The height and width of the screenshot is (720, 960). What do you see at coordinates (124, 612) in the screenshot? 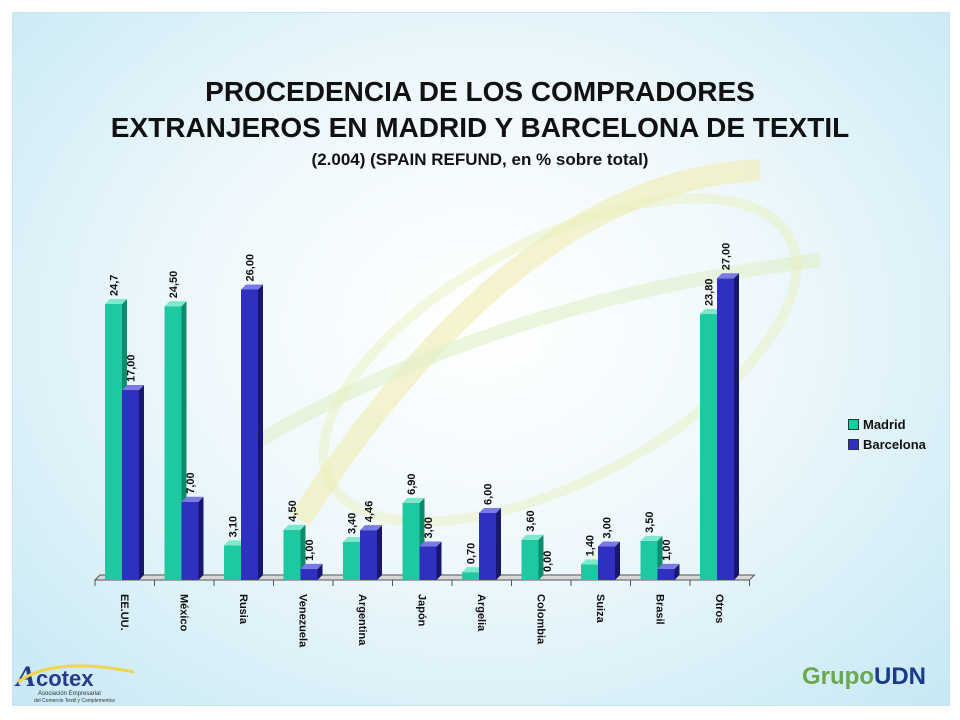
I see `category-label: EE.UU.` at bounding box center [124, 612].